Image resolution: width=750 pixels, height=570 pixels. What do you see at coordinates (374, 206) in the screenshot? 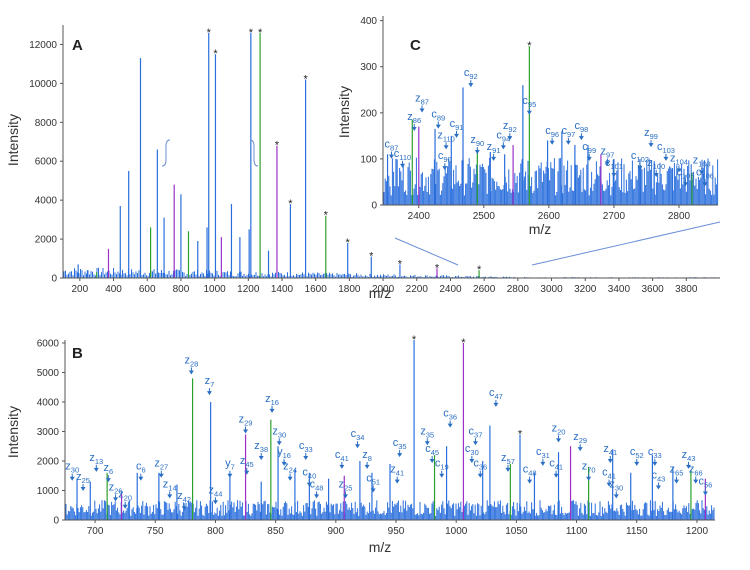
I see `y-tick-label: 0` at bounding box center [374, 206].